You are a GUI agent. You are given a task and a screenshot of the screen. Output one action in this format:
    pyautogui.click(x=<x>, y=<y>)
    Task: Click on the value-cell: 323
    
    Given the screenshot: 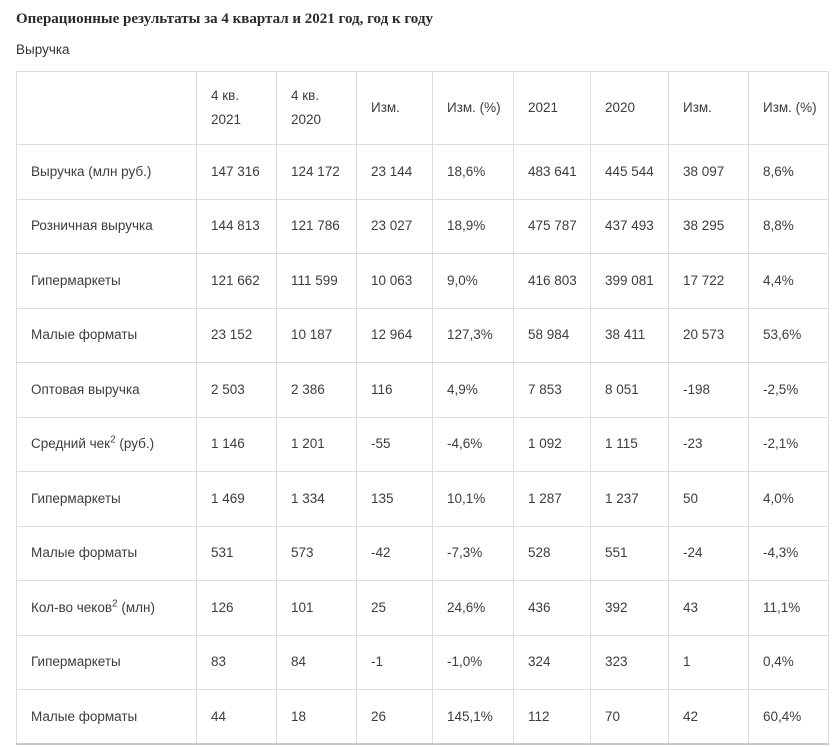 What is the action you would take?
    pyautogui.click(x=629, y=662)
    